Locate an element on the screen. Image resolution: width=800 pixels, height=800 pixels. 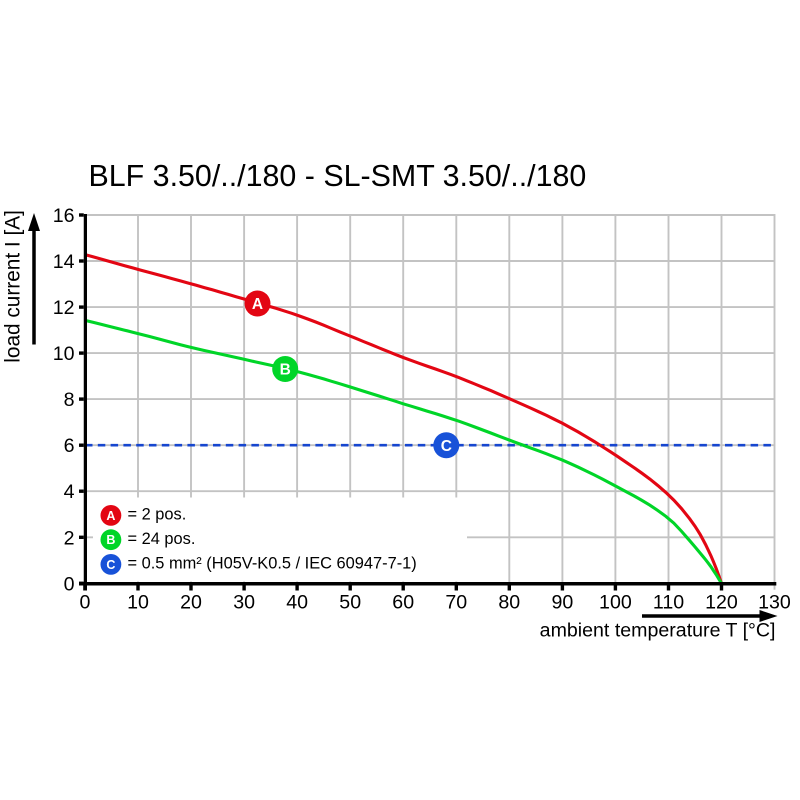
svg-text: 70 is located at coordinates (456, 602).